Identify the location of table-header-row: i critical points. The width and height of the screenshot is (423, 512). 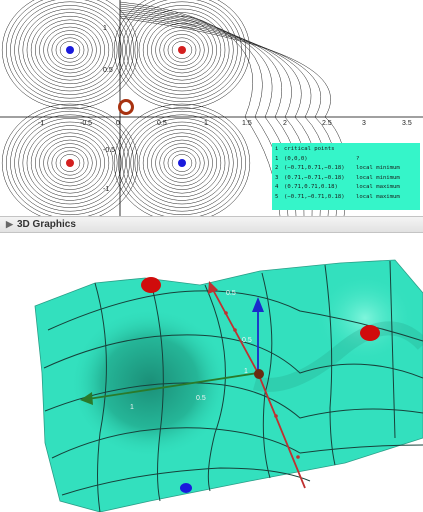
(346, 150).